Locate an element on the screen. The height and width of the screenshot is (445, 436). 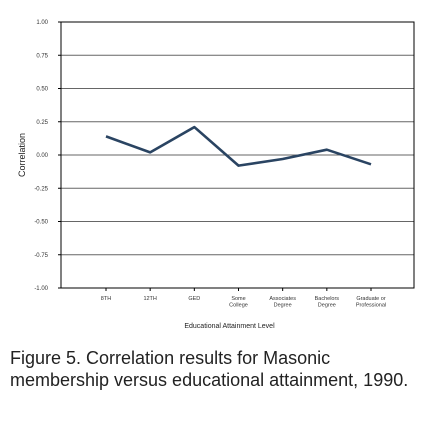
series-lines is located at coordinates (238, 146).